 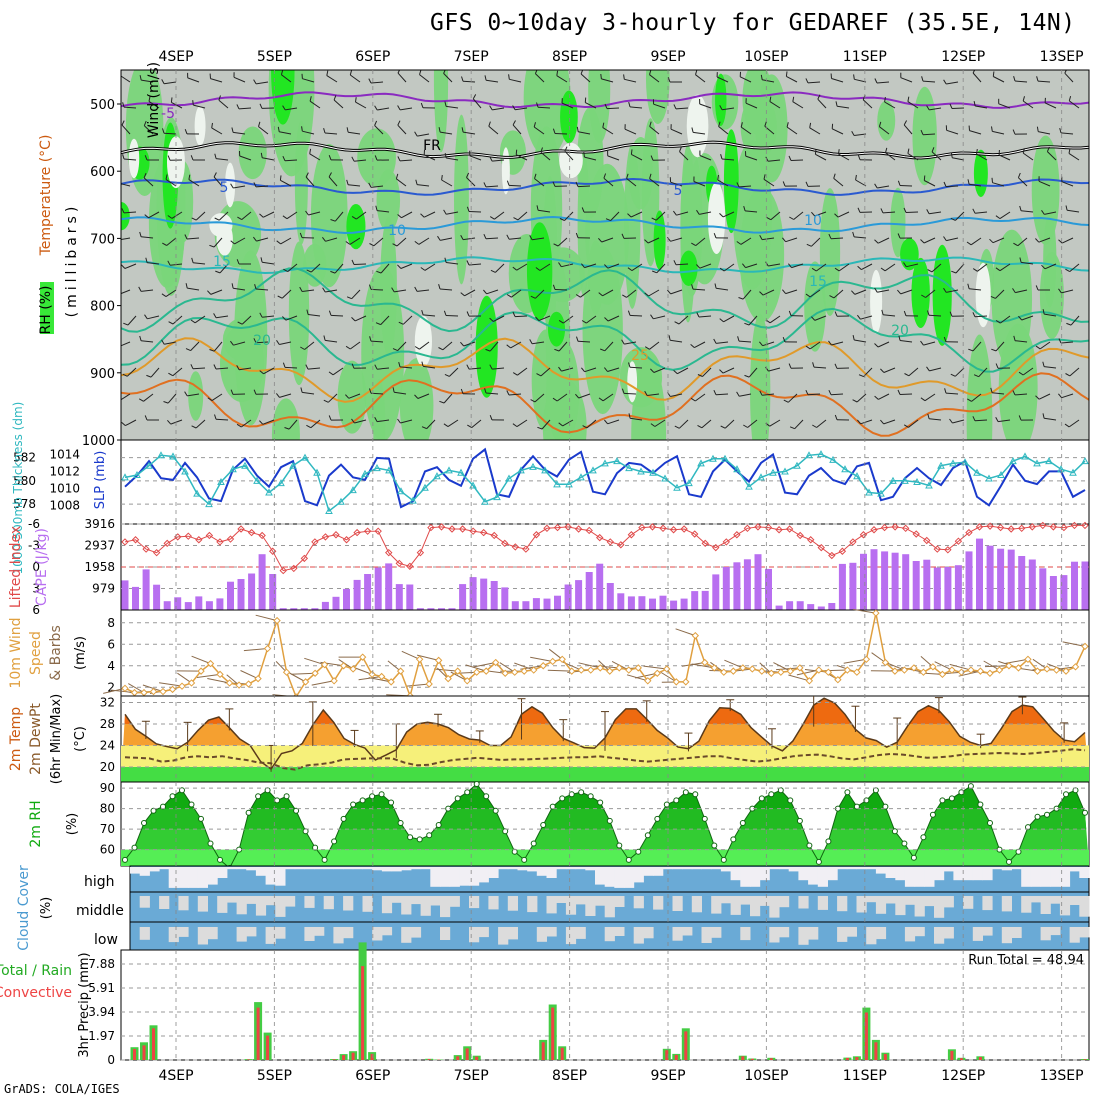 I want to click on precip-convective-bar, so click(x=344, y=1057).